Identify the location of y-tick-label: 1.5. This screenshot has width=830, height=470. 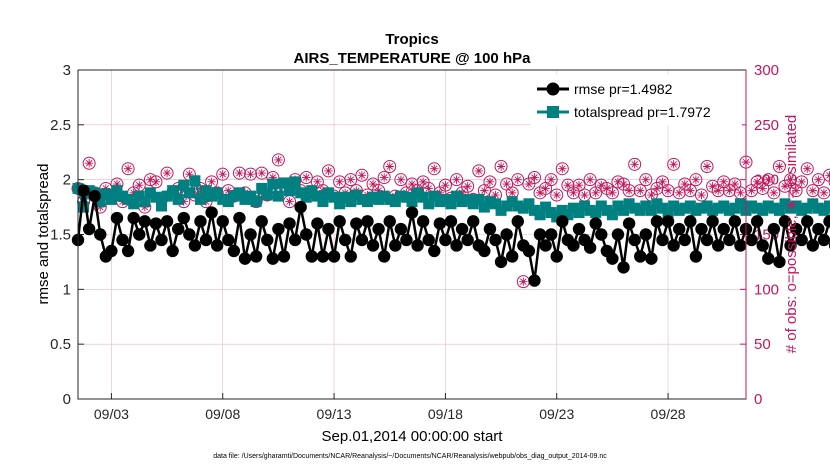
(60, 235).